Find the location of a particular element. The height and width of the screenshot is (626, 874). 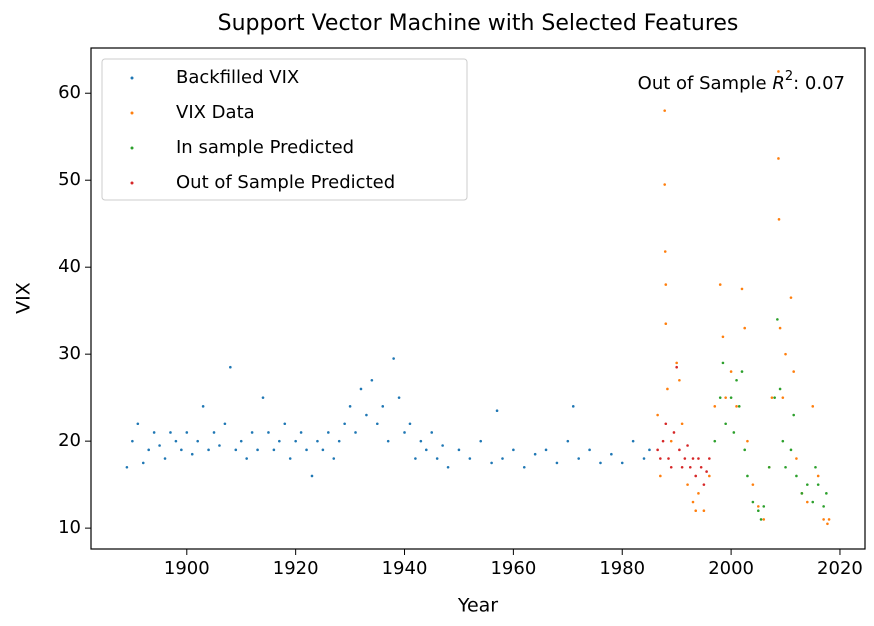

x-tick-label: 1960 is located at coordinates (513, 568).